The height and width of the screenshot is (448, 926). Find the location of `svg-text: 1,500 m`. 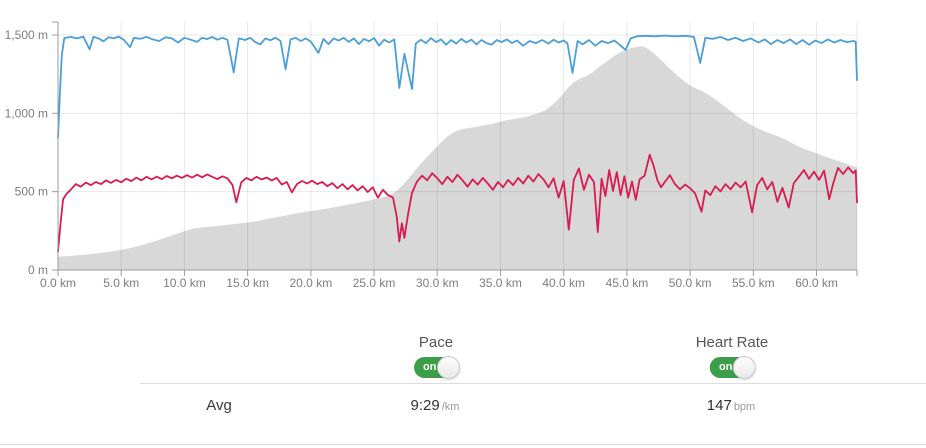

svg-text: 1,500 m is located at coordinates (26, 35).